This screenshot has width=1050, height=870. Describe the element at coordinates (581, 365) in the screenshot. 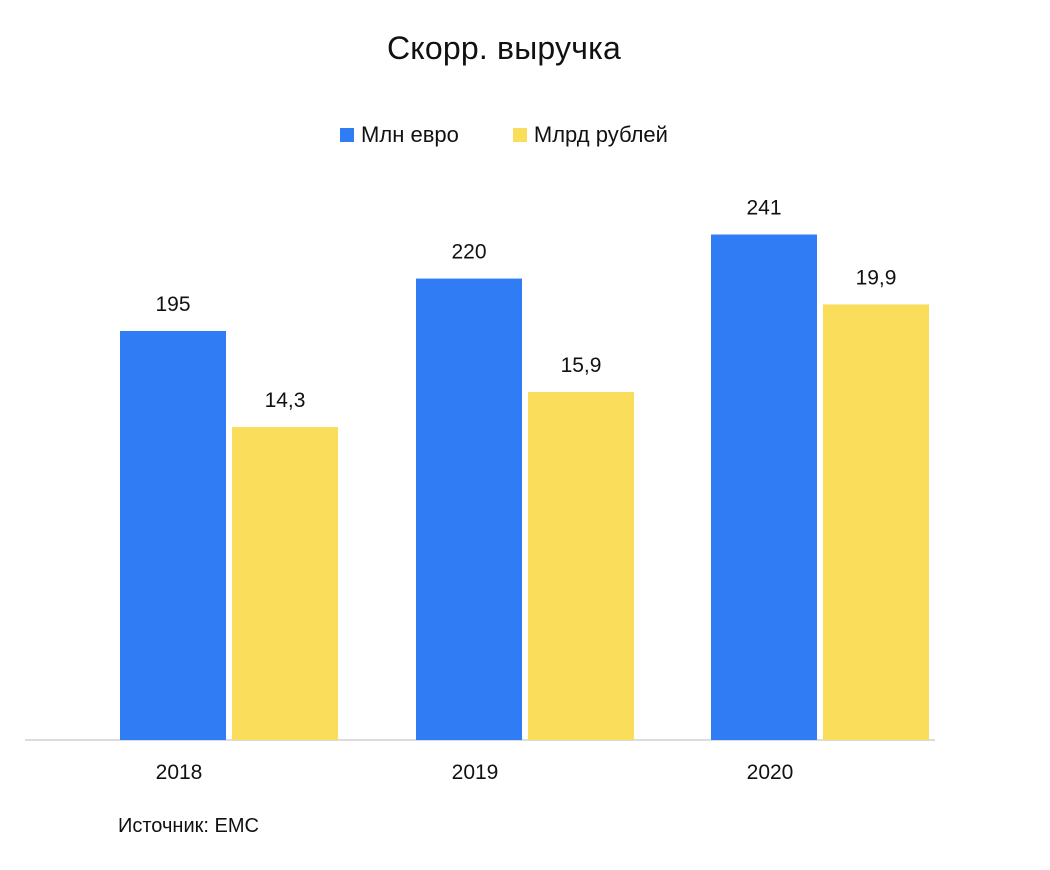

I see `data-label-rub-2019: 15,9` at that location.